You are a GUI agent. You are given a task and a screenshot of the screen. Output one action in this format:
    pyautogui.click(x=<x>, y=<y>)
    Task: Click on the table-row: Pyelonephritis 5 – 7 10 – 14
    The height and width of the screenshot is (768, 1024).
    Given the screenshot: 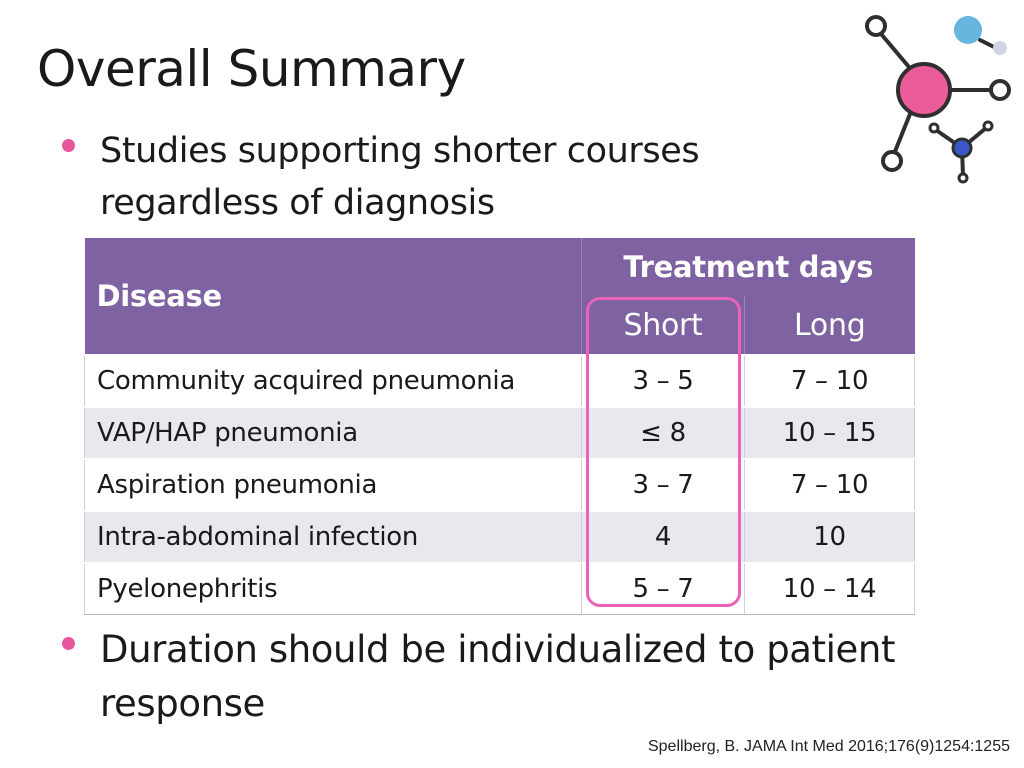 What is the action you would take?
    pyautogui.click(x=500, y=588)
    